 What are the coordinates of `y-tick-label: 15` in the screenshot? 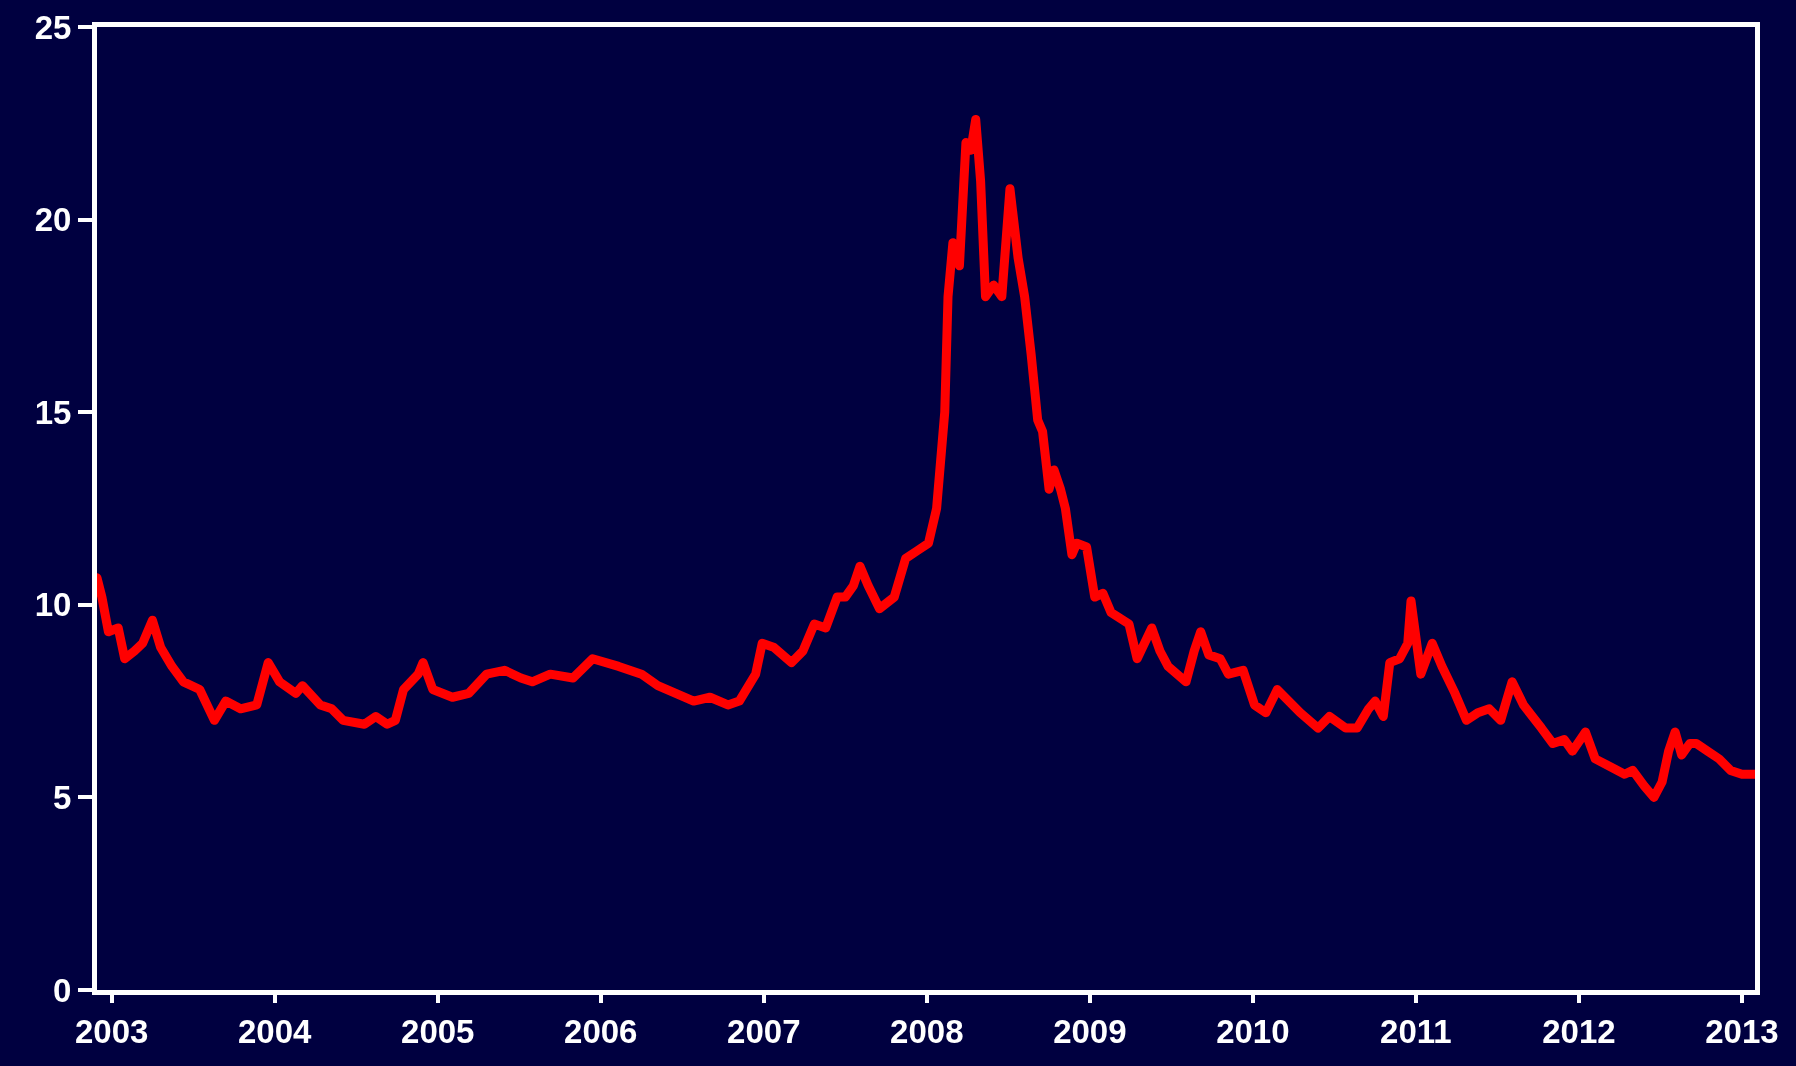 It's located at (53, 412).